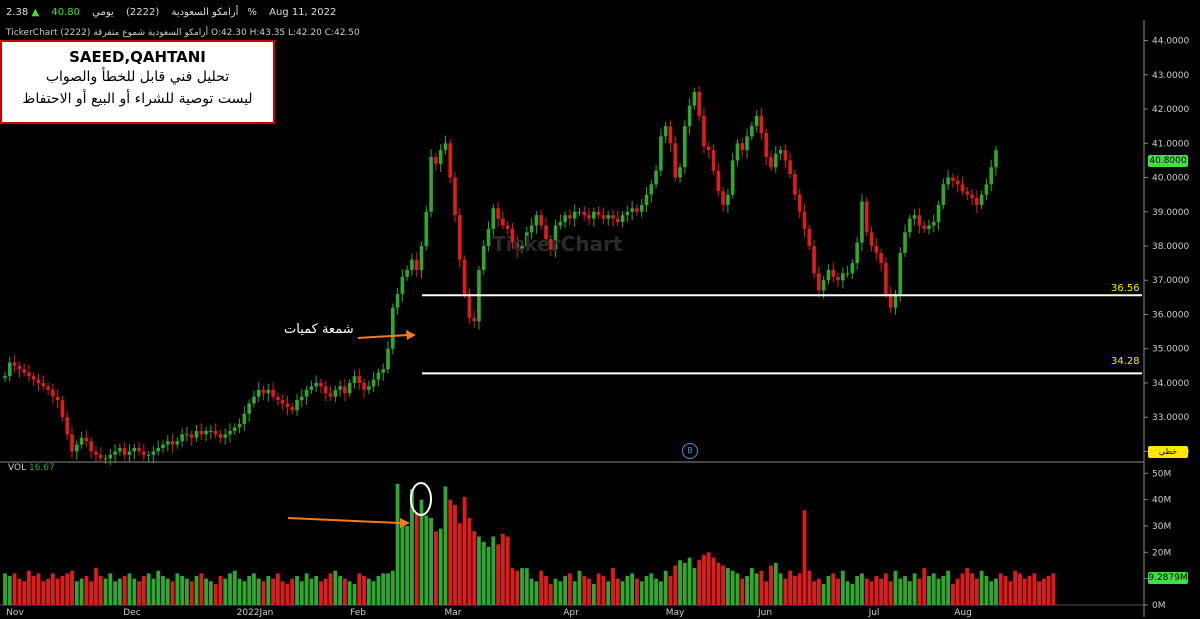 The height and width of the screenshot is (619, 1200). What do you see at coordinates (690, 451) in the screenshot?
I see `b-marker-icon: B` at bounding box center [690, 451].